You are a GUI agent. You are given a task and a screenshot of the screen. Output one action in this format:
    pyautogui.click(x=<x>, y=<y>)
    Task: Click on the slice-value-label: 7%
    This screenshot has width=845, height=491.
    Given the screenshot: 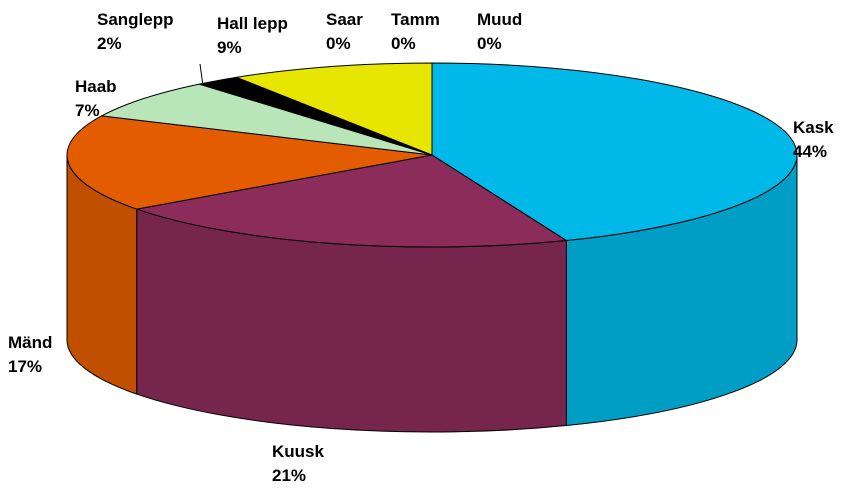 What is the action you would take?
    pyautogui.click(x=87, y=110)
    